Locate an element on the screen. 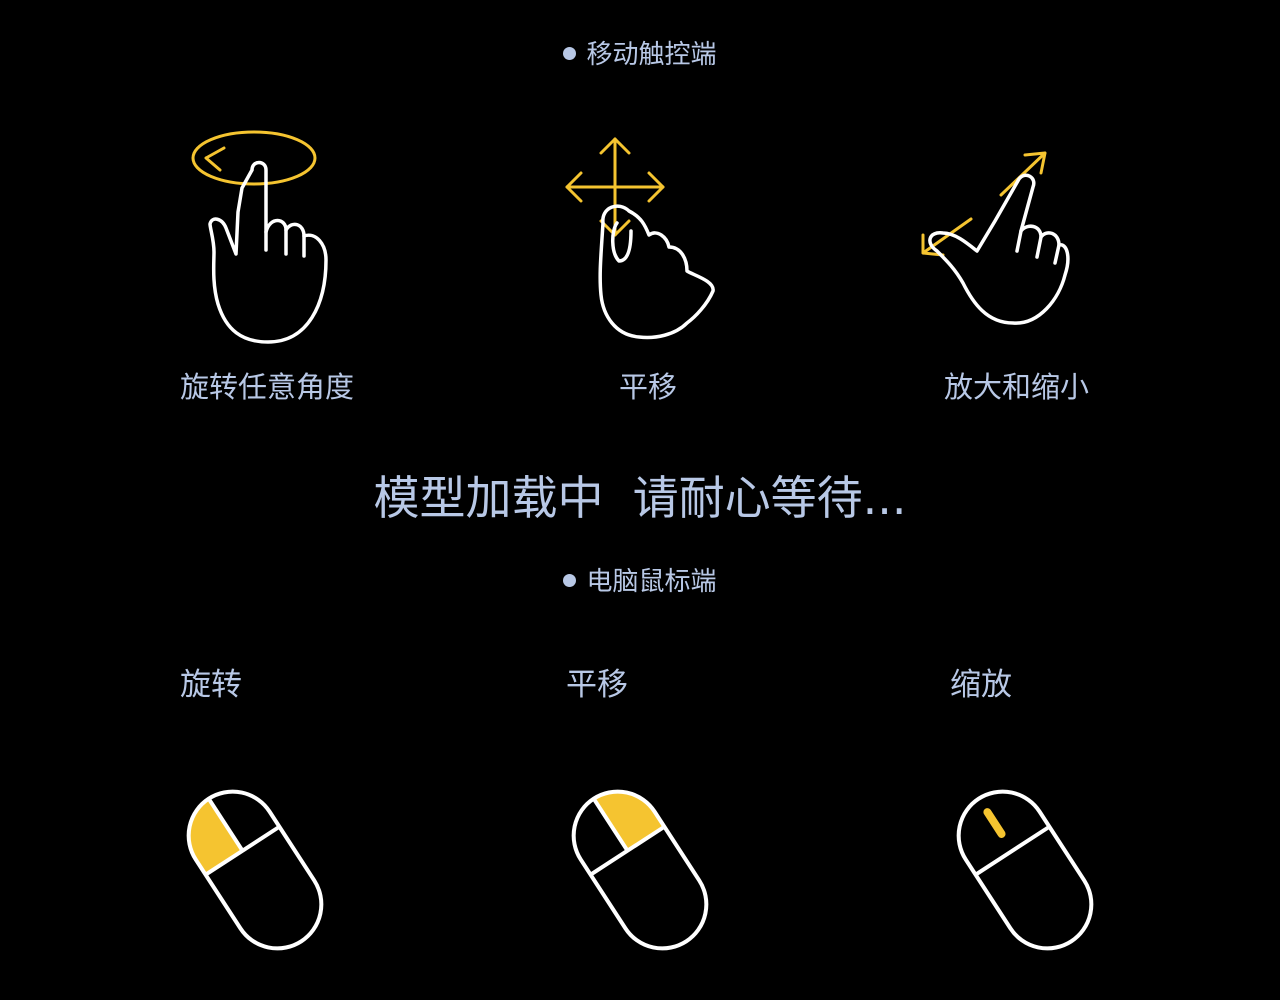 This screenshot has height=1000, width=1280. gesture-label-pan: 平移 is located at coordinates (648, 387).